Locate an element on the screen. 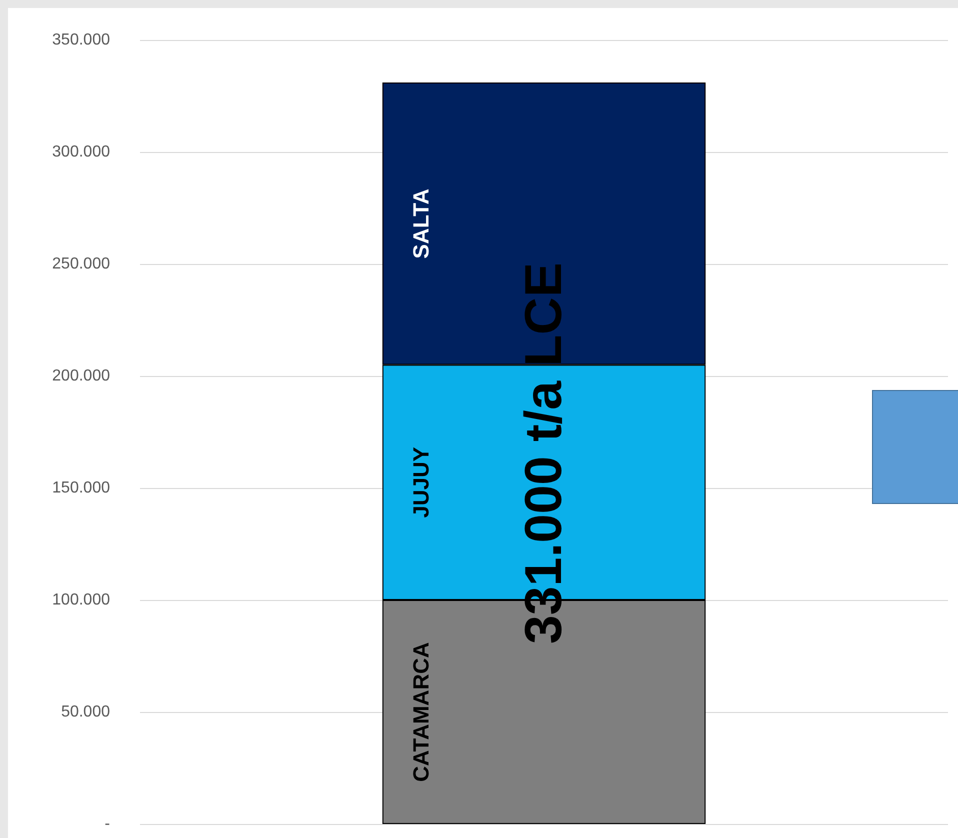 The width and height of the screenshot is (958, 838). y-tick-label: 100.000 is located at coordinates (81, 600).